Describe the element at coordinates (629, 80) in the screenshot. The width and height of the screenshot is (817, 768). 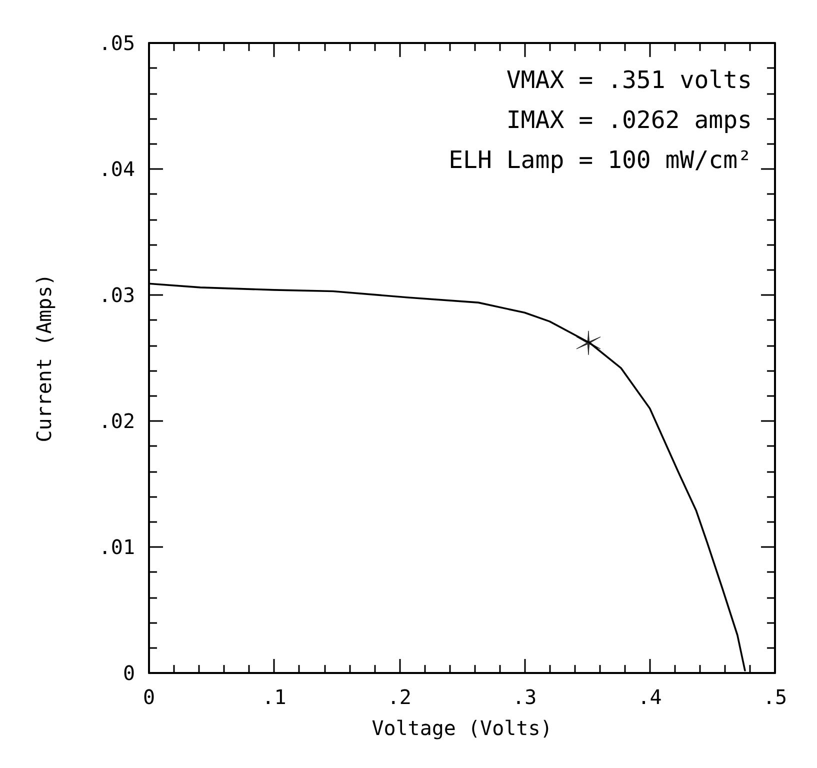
I see `annotation: VMAX = .351 volts` at that location.